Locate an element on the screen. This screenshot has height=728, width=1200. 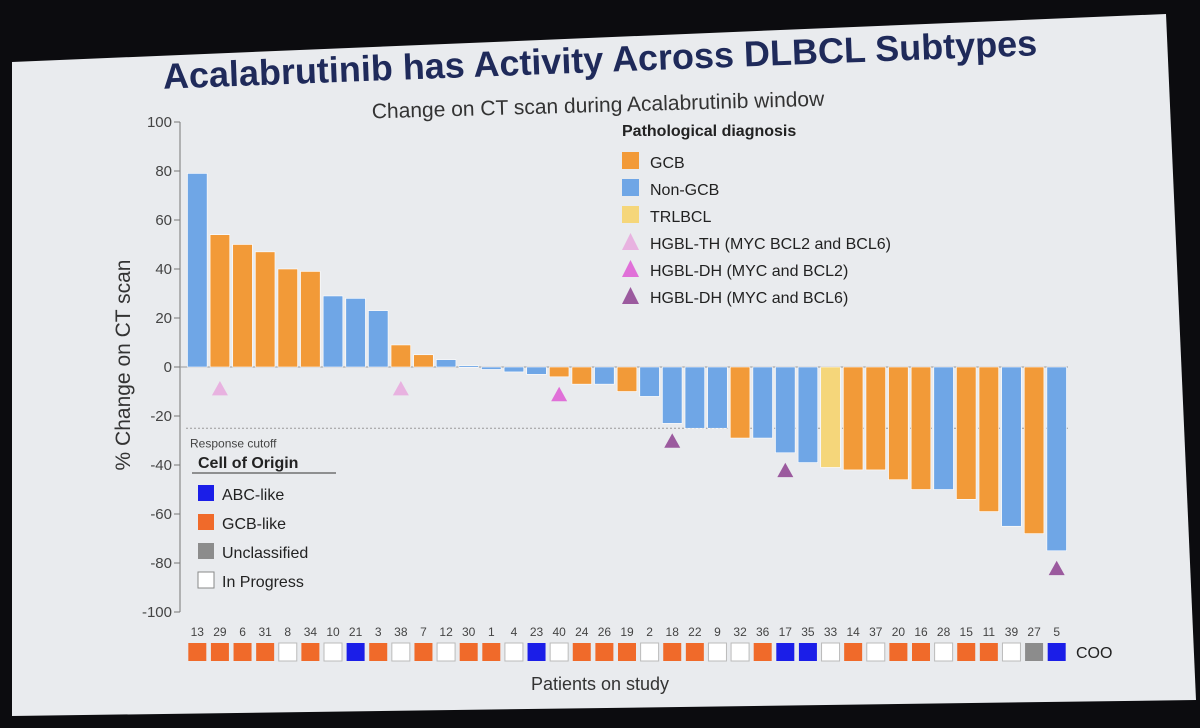
legend-label: In Progress is located at coordinates (263, 582).